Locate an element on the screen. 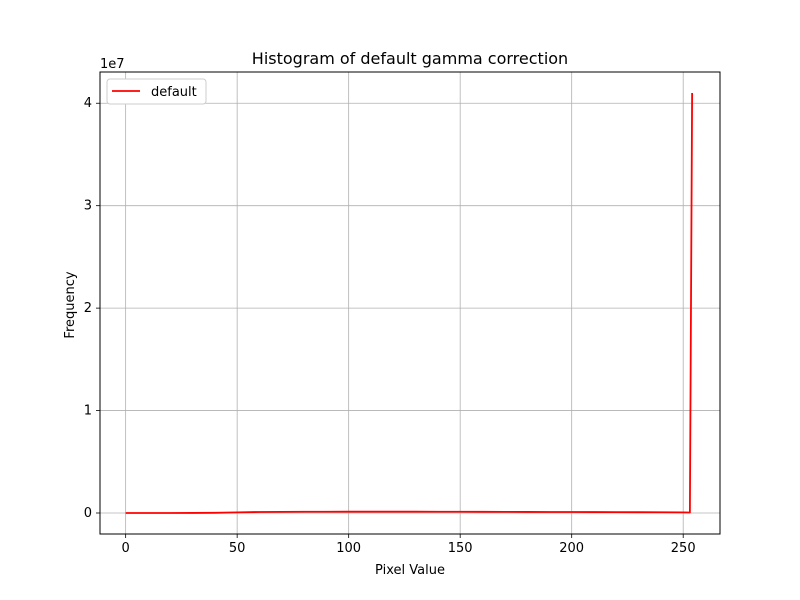 The width and height of the screenshot is (800, 600). y-axis-scale-label: 1e7 is located at coordinates (112, 64).